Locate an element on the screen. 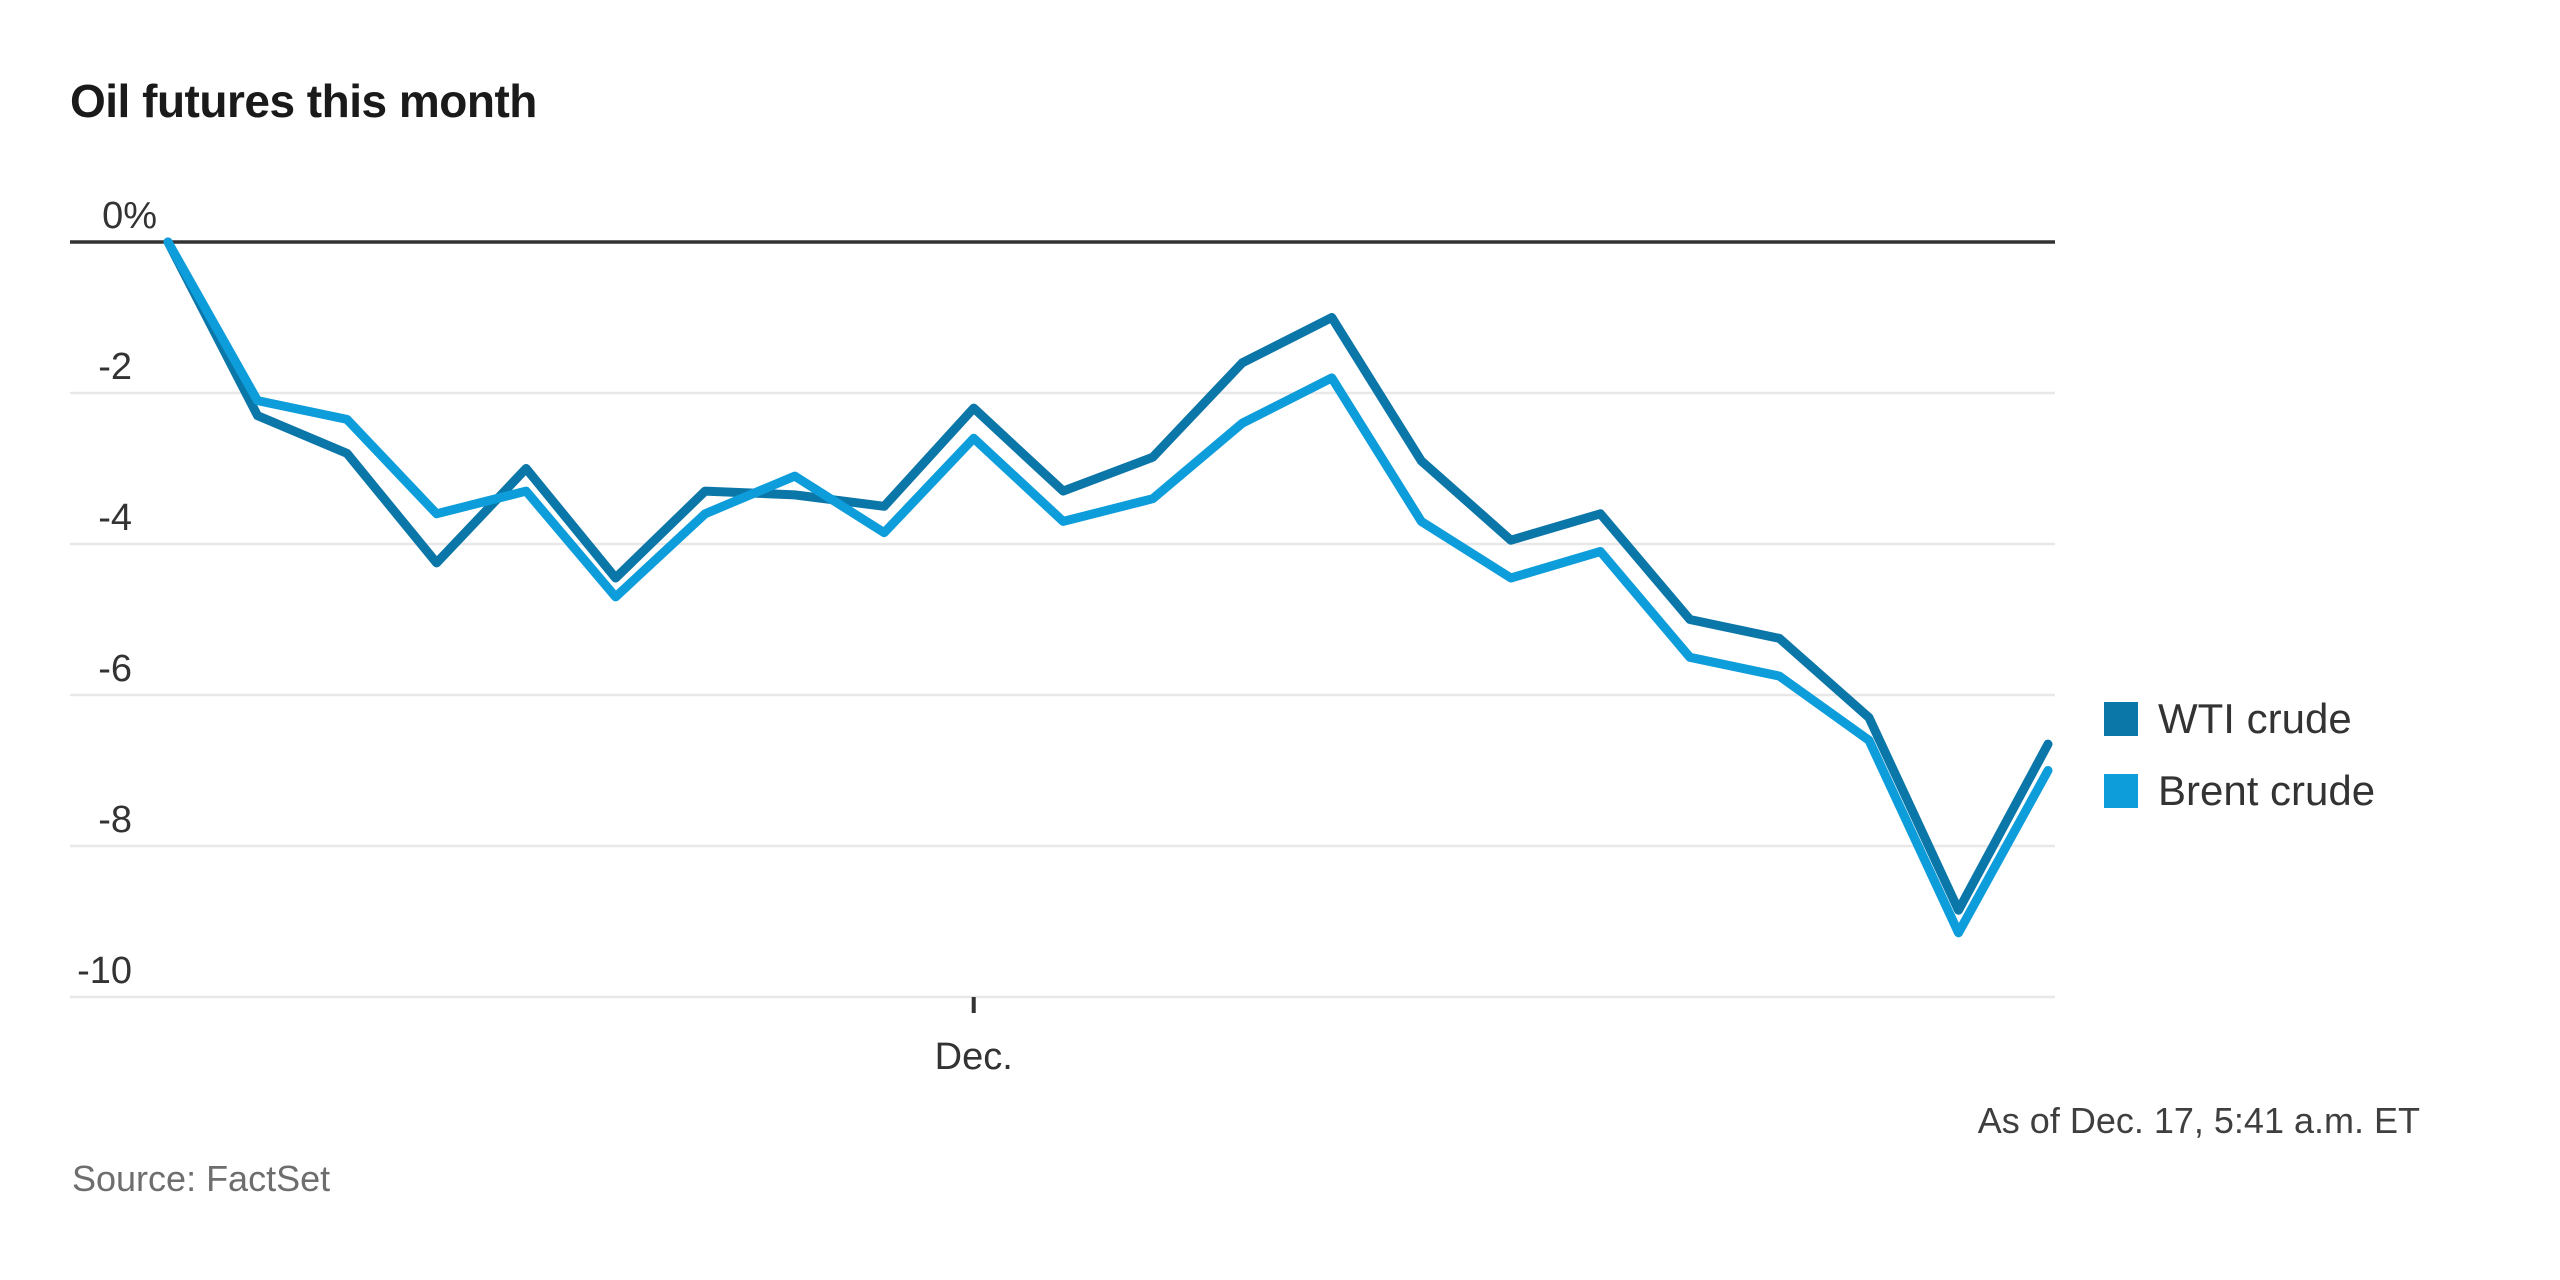 The image size is (2560, 1280). wti-label: WTI crude is located at coordinates (2255, 718).